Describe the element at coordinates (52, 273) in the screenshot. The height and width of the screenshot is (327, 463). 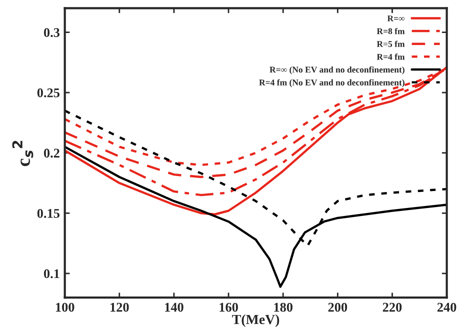
I see `y-tick-label: 0.1` at that location.